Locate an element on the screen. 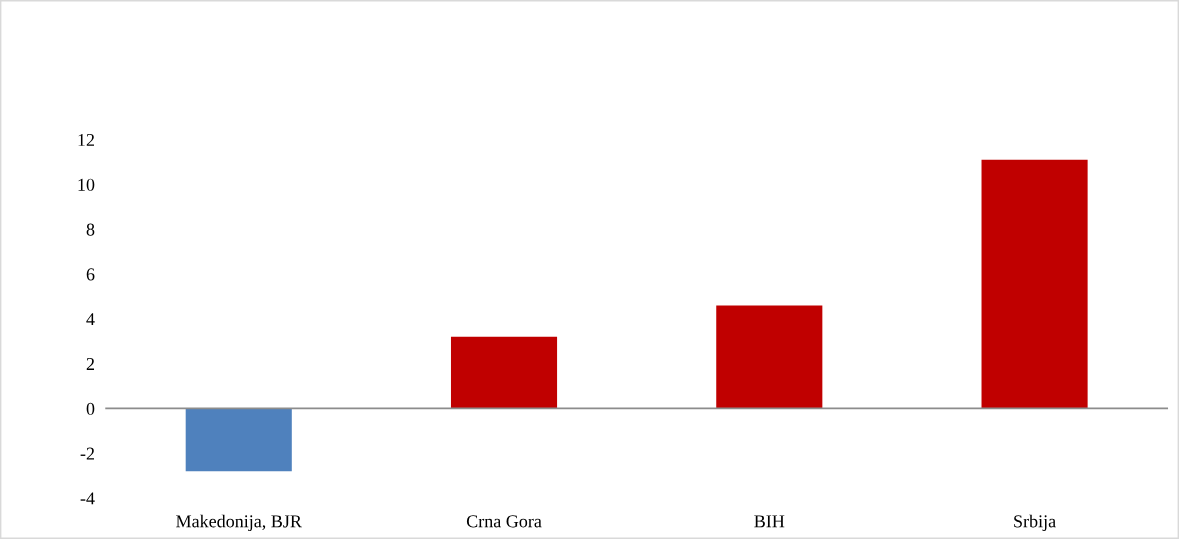 Image resolution: width=1179 pixels, height=539 pixels. y-tick-label: 8 is located at coordinates (90, 229).